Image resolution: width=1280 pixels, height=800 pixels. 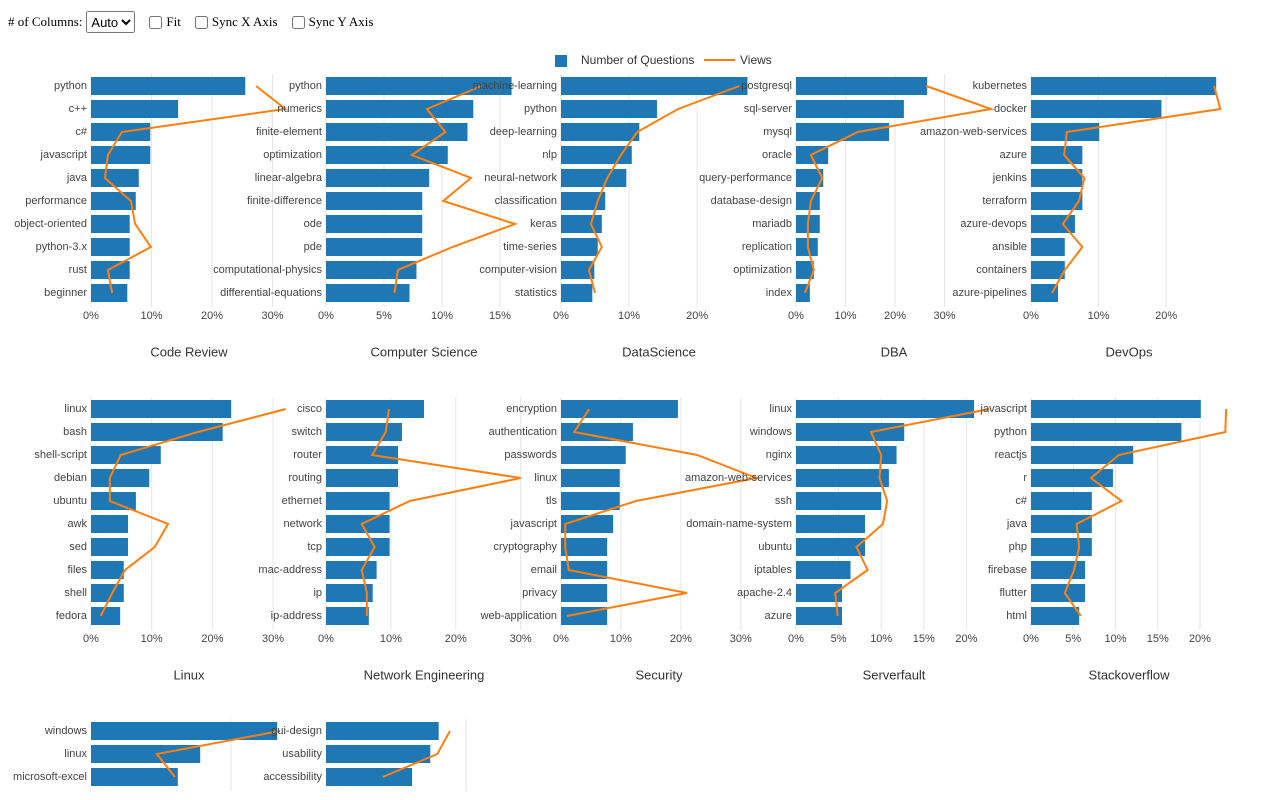 I want to click on y-tick-label: flutter, so click(x=1013, y=593).